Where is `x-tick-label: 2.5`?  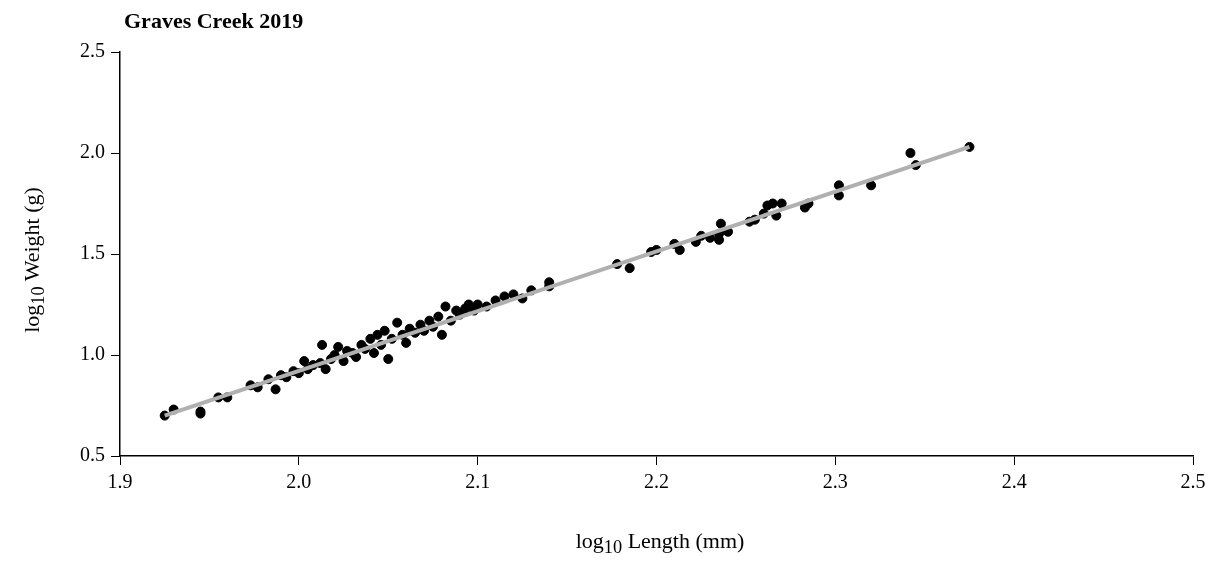
x-tick-label: 2.5 is located at coordinates (1193, 481).